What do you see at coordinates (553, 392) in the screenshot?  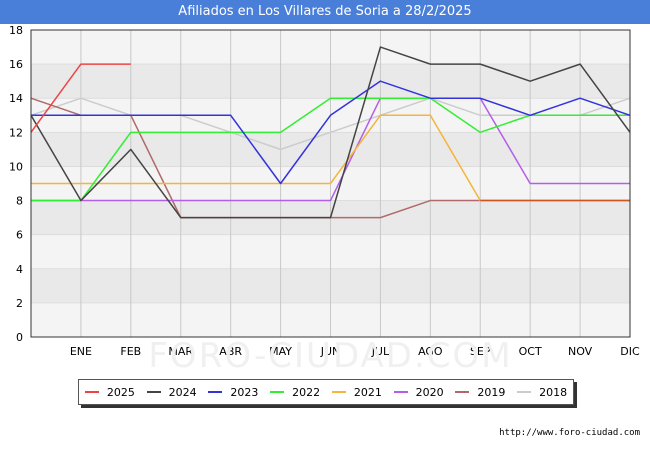 I see `legend-label: 2018` at bounding box center [553, 392].